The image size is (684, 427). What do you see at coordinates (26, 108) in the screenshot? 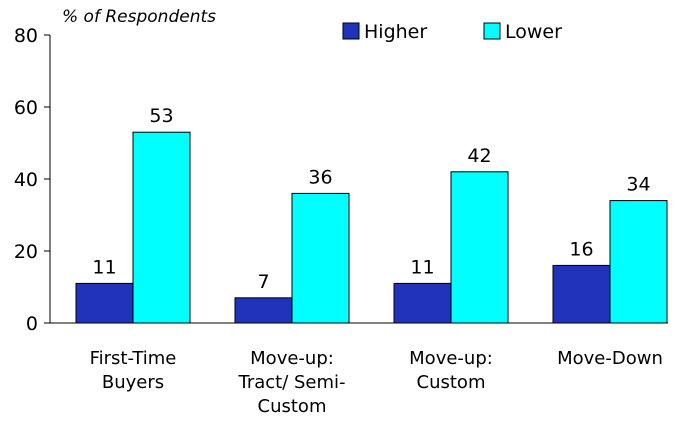
I see `y-tick-label: 60` at bounding box center [26, 108].